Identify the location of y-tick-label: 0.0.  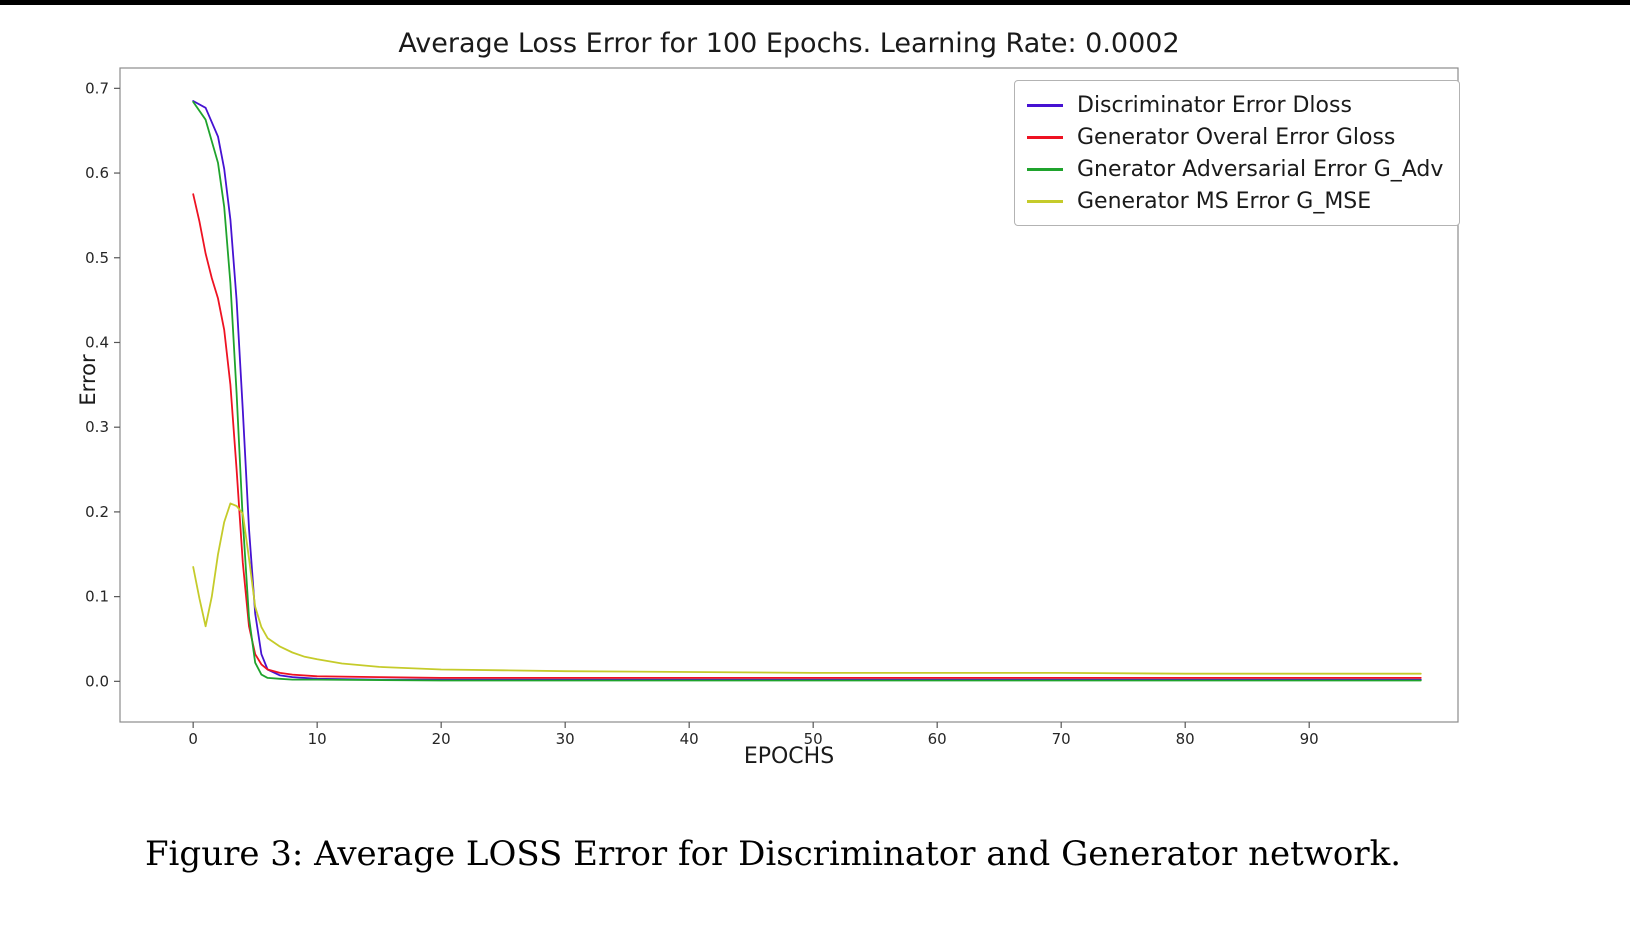
(97, 681).